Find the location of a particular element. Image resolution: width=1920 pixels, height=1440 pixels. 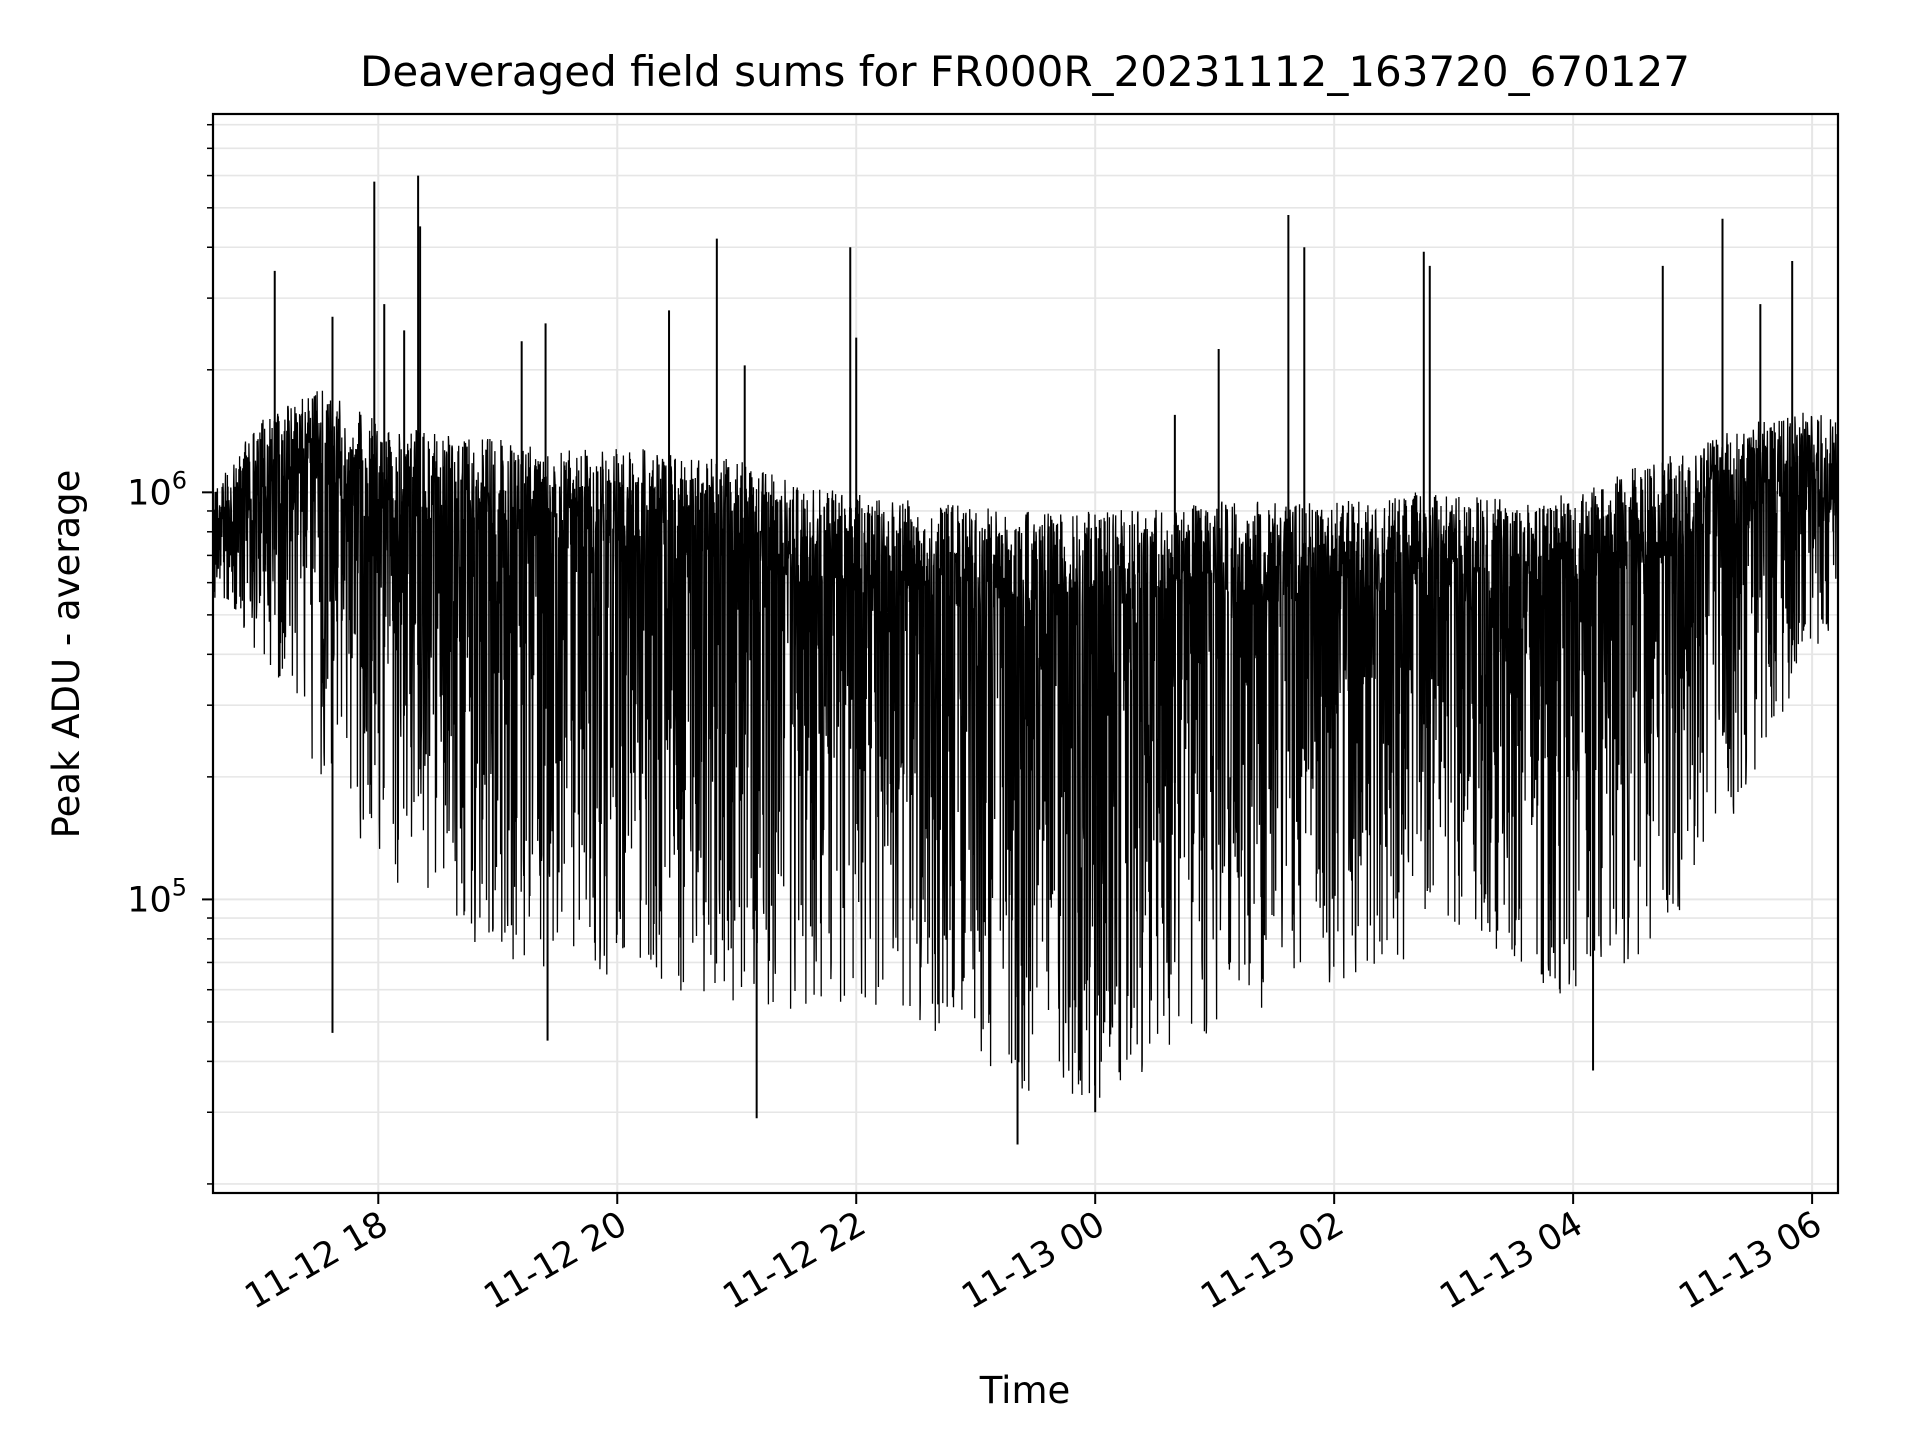

y-axis-title: Peak ADU - average is located at coordinates (66, 654).